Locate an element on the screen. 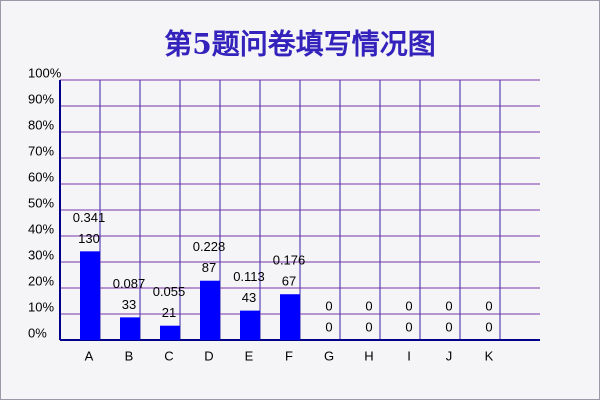  x-tick-label: F is located at coordinates (289, 355).